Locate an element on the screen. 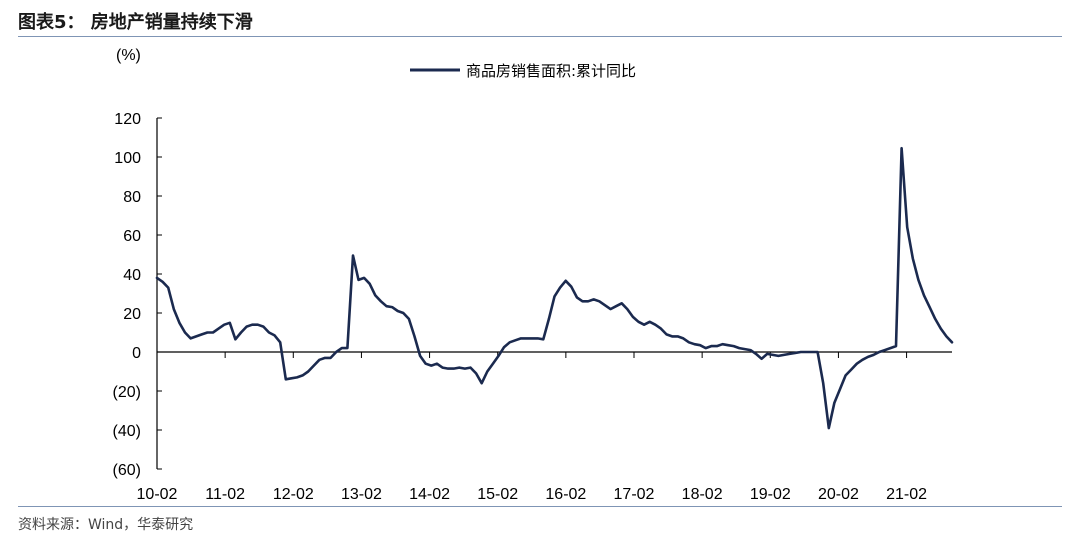 The image size is (1080, 541). legend: 商品房销售面积:累计同比 is located at coordinates (523, 71).